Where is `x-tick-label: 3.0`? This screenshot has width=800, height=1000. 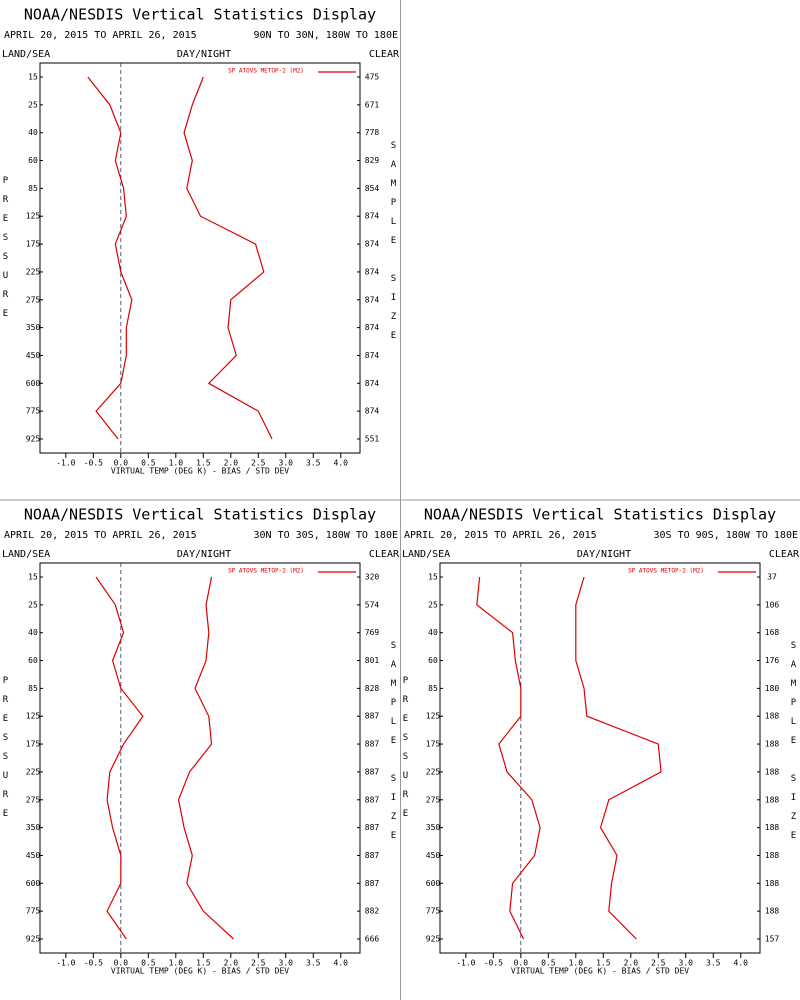 x-tick-label: 3.0 is located at coordinates (686, 963).